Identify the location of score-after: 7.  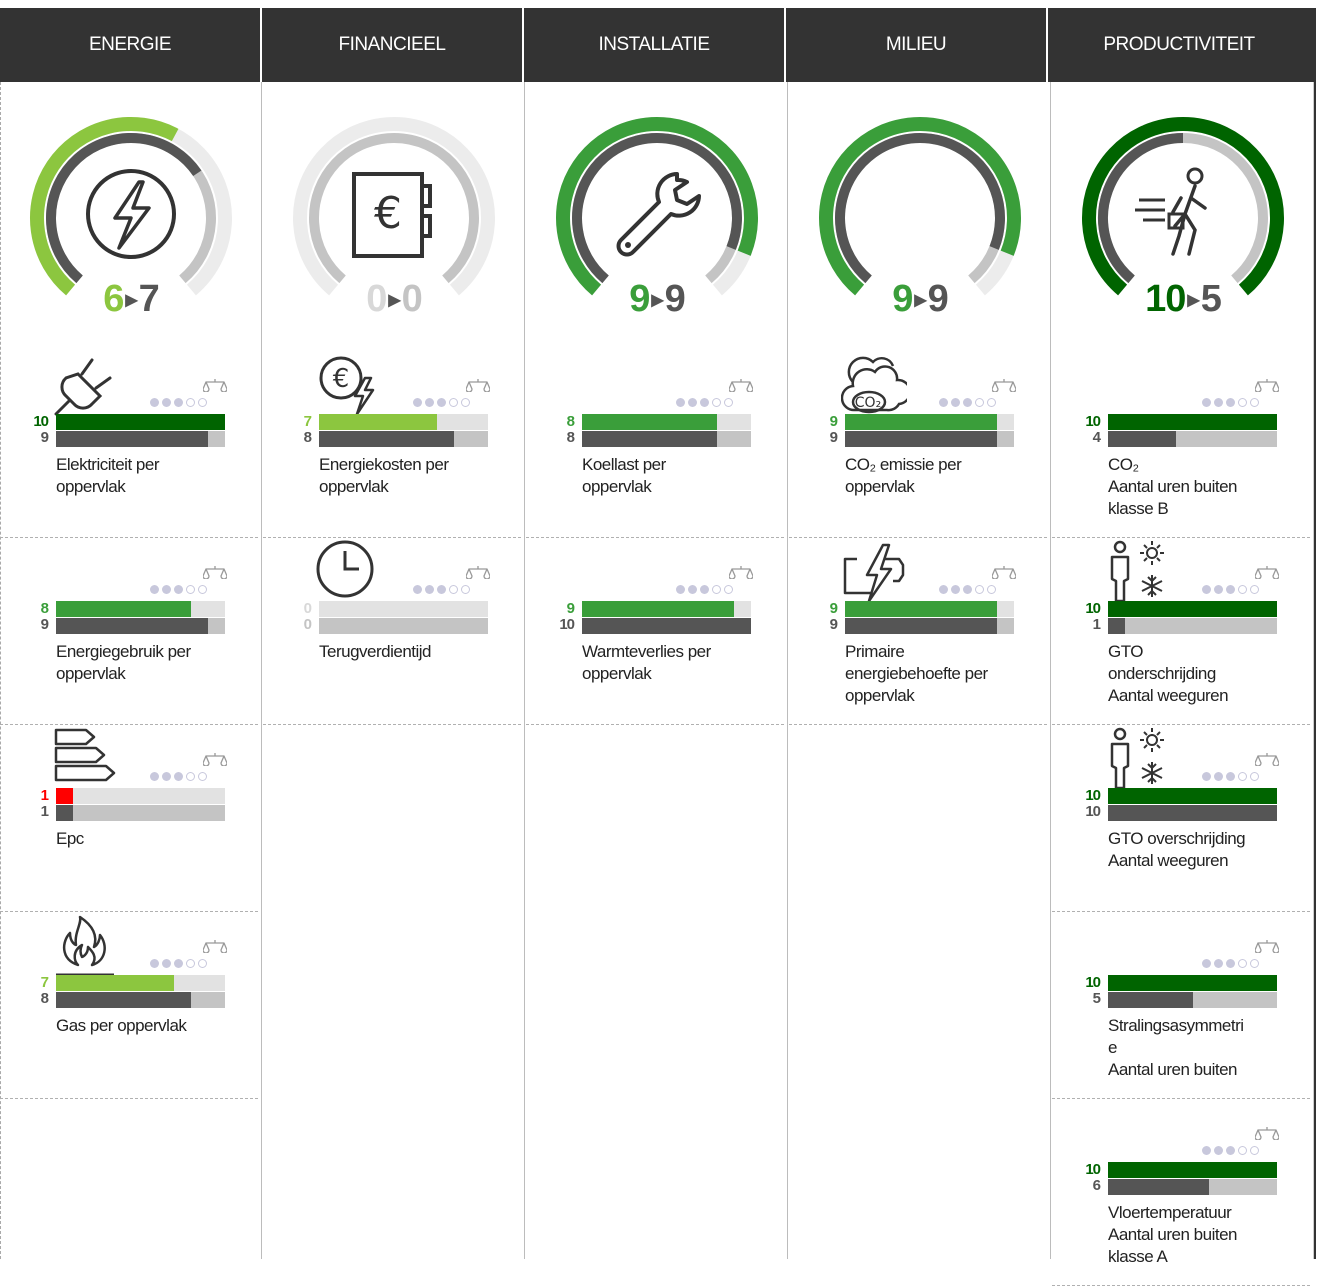
(149, 299).